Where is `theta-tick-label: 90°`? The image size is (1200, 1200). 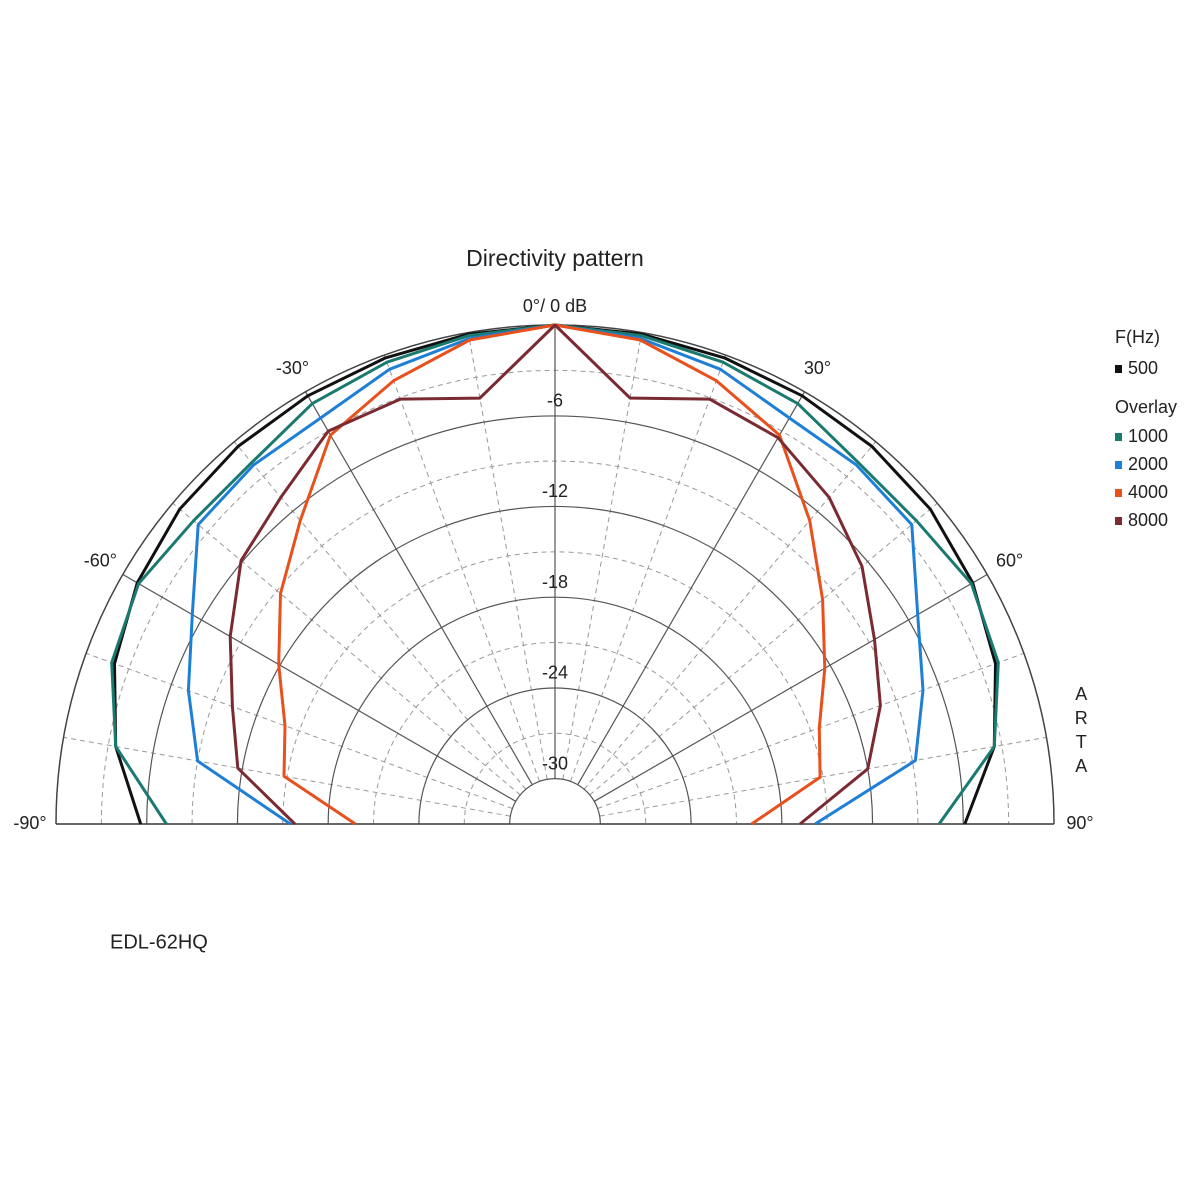 theta-tick-label: 90° is located at coordinates (1079, 823).